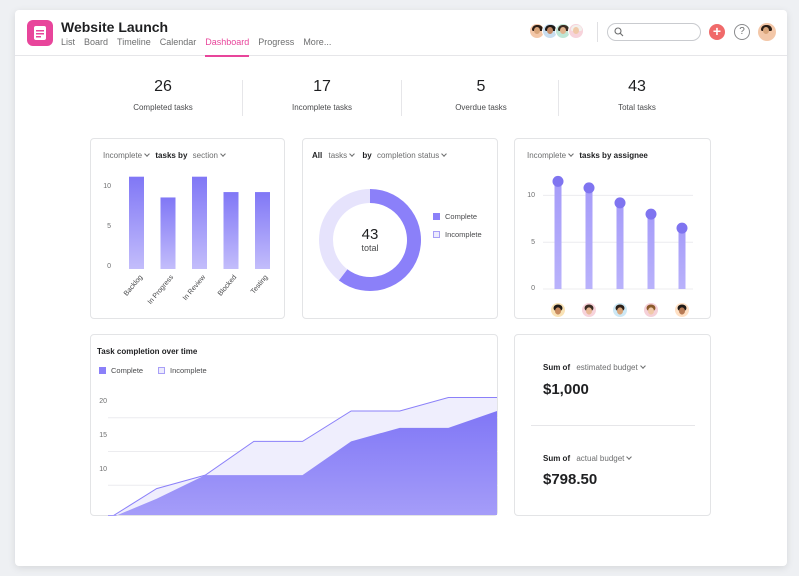 The width and height of the screenshot is (799, 576). What do you see at coordinates (276, 42) in the screenshot?
I see `tab-progress: Progress` at bounding box center [276, 42].